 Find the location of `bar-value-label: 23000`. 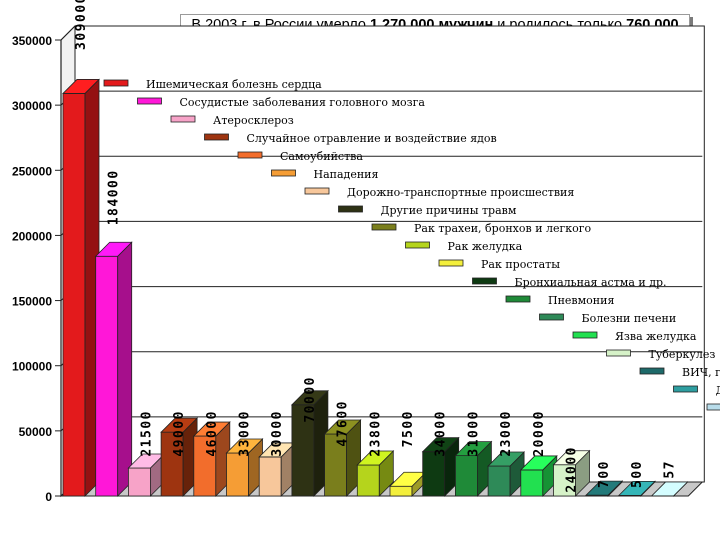

bar-value-label: 23000 is located at coordinates (506, 433).